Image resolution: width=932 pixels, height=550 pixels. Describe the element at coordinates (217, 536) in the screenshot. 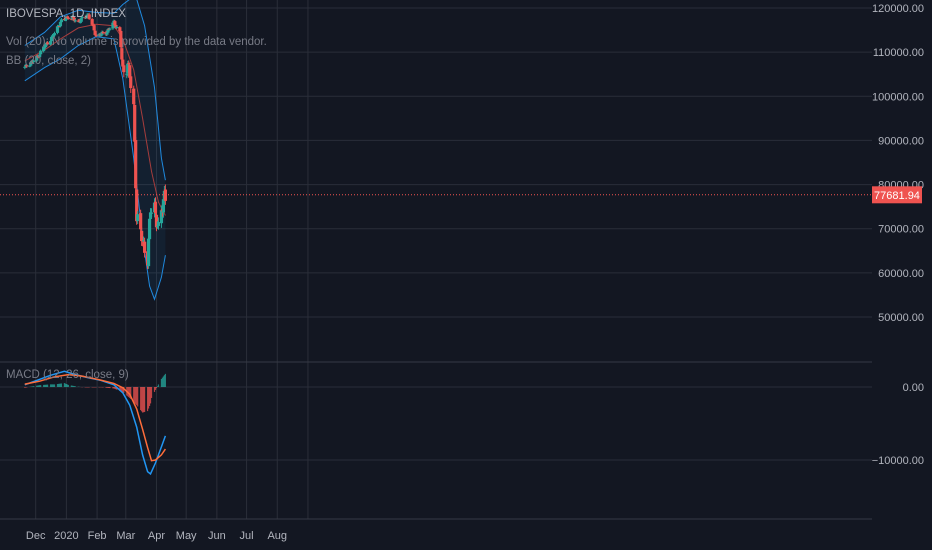

I see `time-tick-label: Jun` at that location.